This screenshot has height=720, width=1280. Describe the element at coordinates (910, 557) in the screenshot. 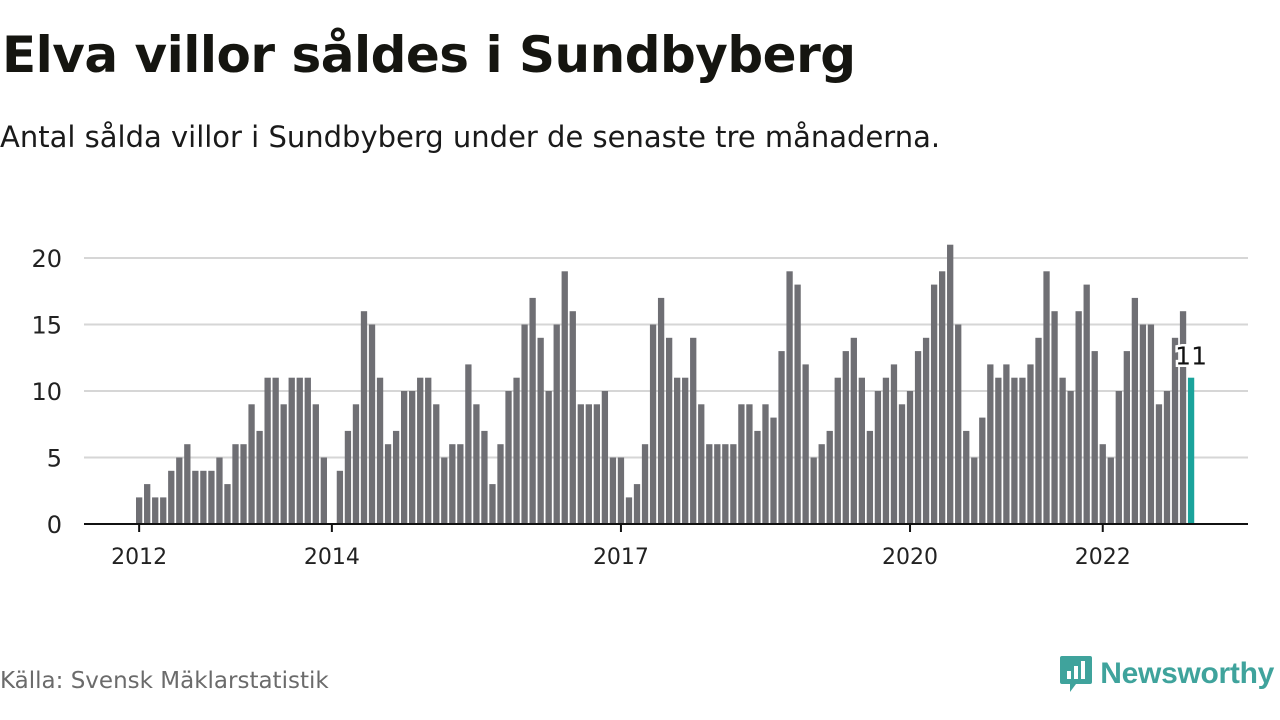

I see `x-tick-label: 2020` at that location.